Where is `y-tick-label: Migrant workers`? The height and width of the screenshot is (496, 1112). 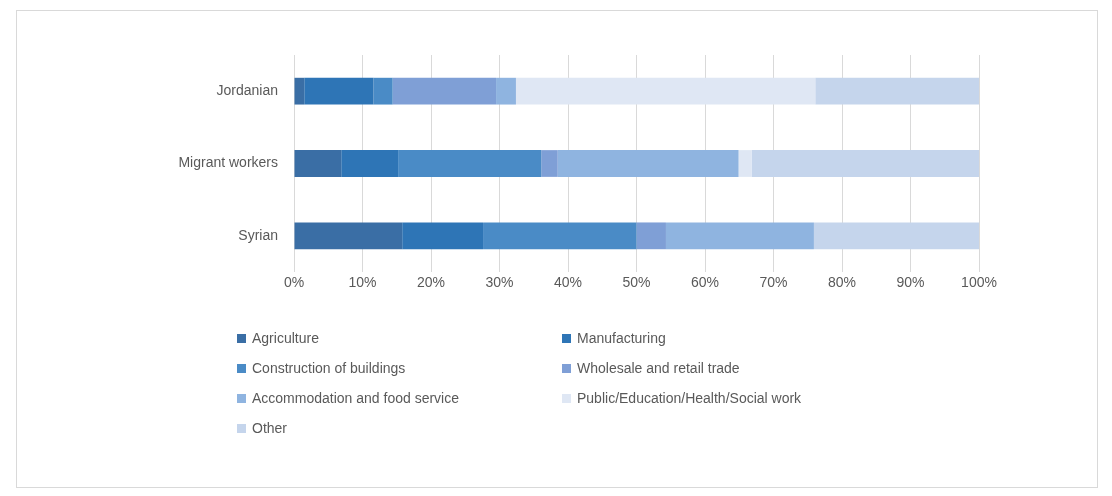 y-tick-label: Migrant workers is located at coordinates (228, 162).